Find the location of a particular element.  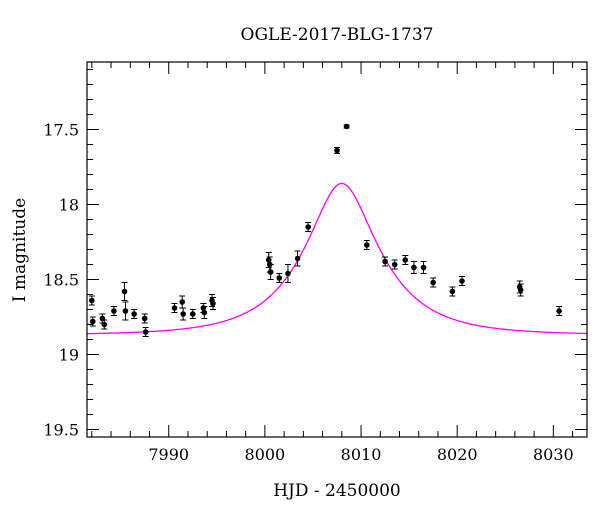

y-tick-label: 17.5 is located at coordinates (61, 130).